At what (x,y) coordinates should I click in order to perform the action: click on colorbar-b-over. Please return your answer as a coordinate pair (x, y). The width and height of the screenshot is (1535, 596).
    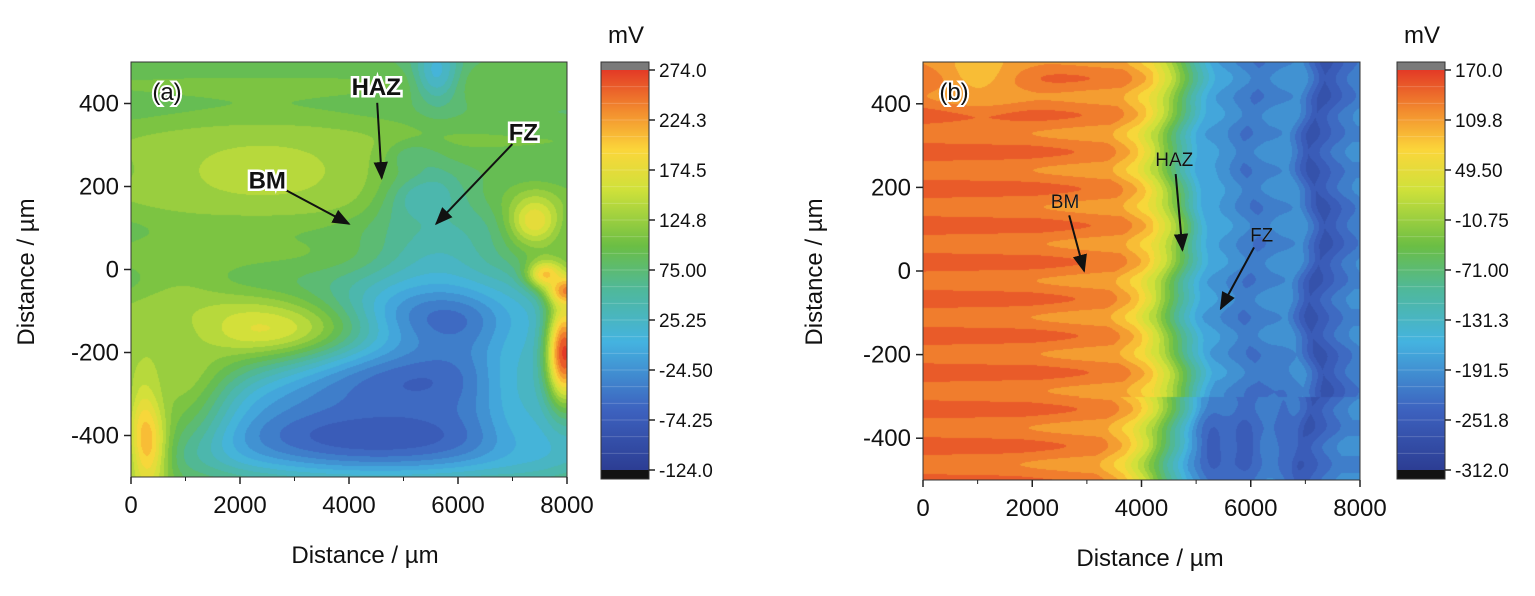
    Looking at the image, I should click on (1421, 66).